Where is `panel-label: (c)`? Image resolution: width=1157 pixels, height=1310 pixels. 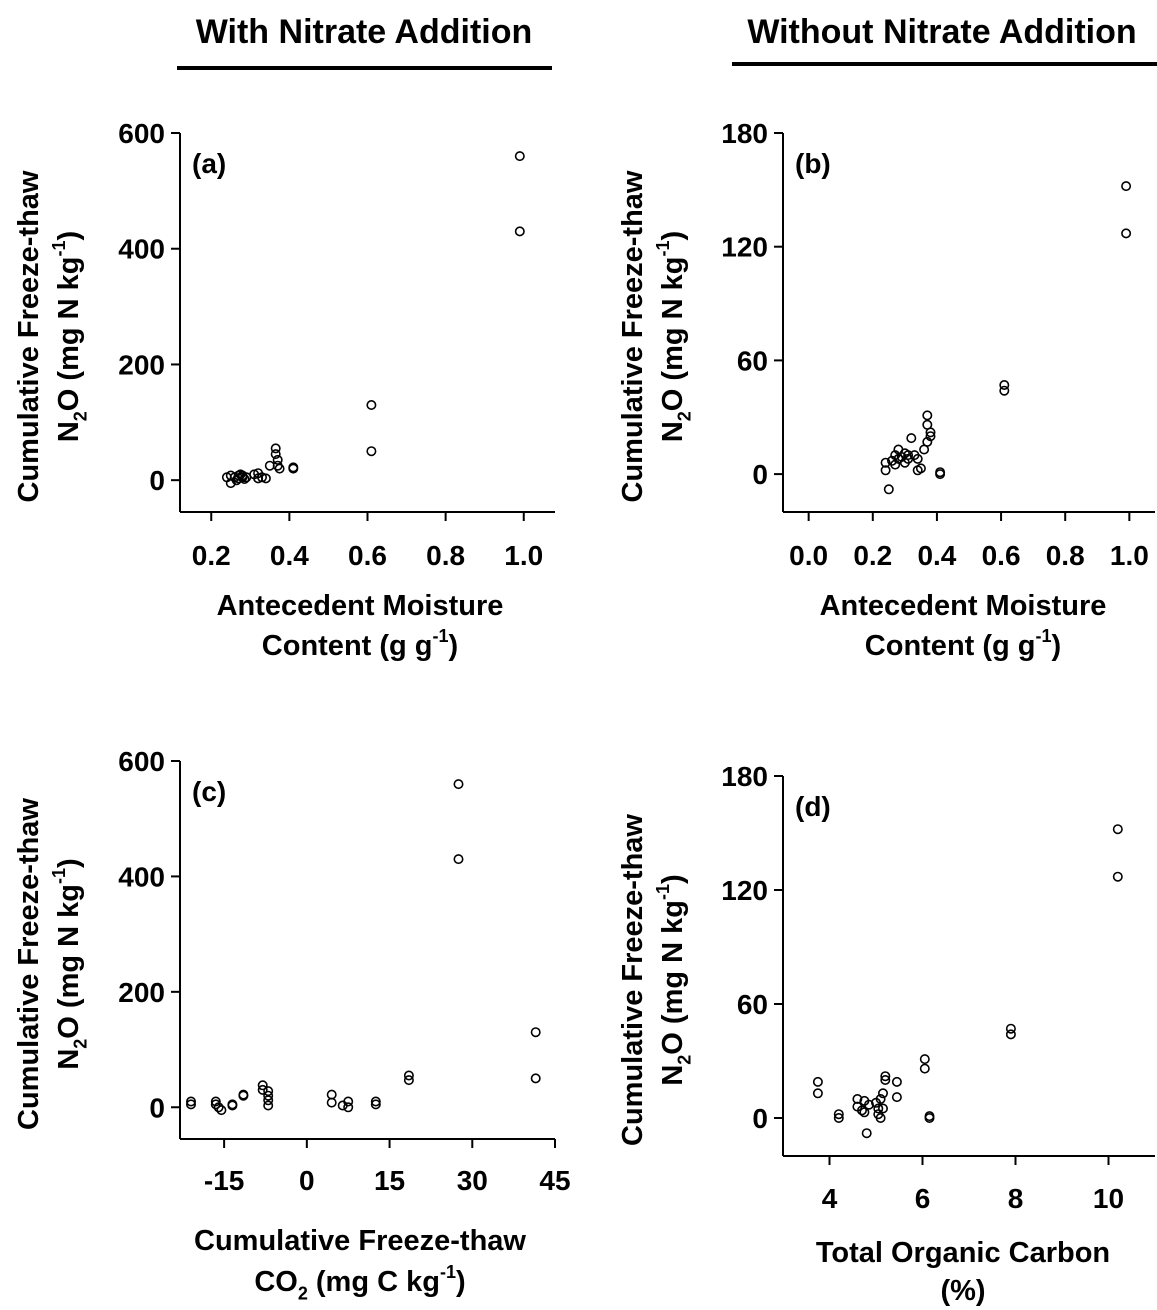 panel-label: (c) is located at coordinates (209, 791).